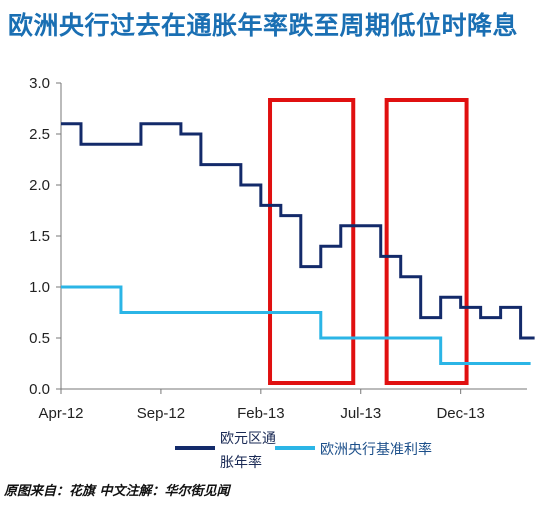 The height and width of the screenshot is (505, 550). I want to click on legend: 欧元区通 胀年率 欧洲央行基准利率, so click(303, 451).